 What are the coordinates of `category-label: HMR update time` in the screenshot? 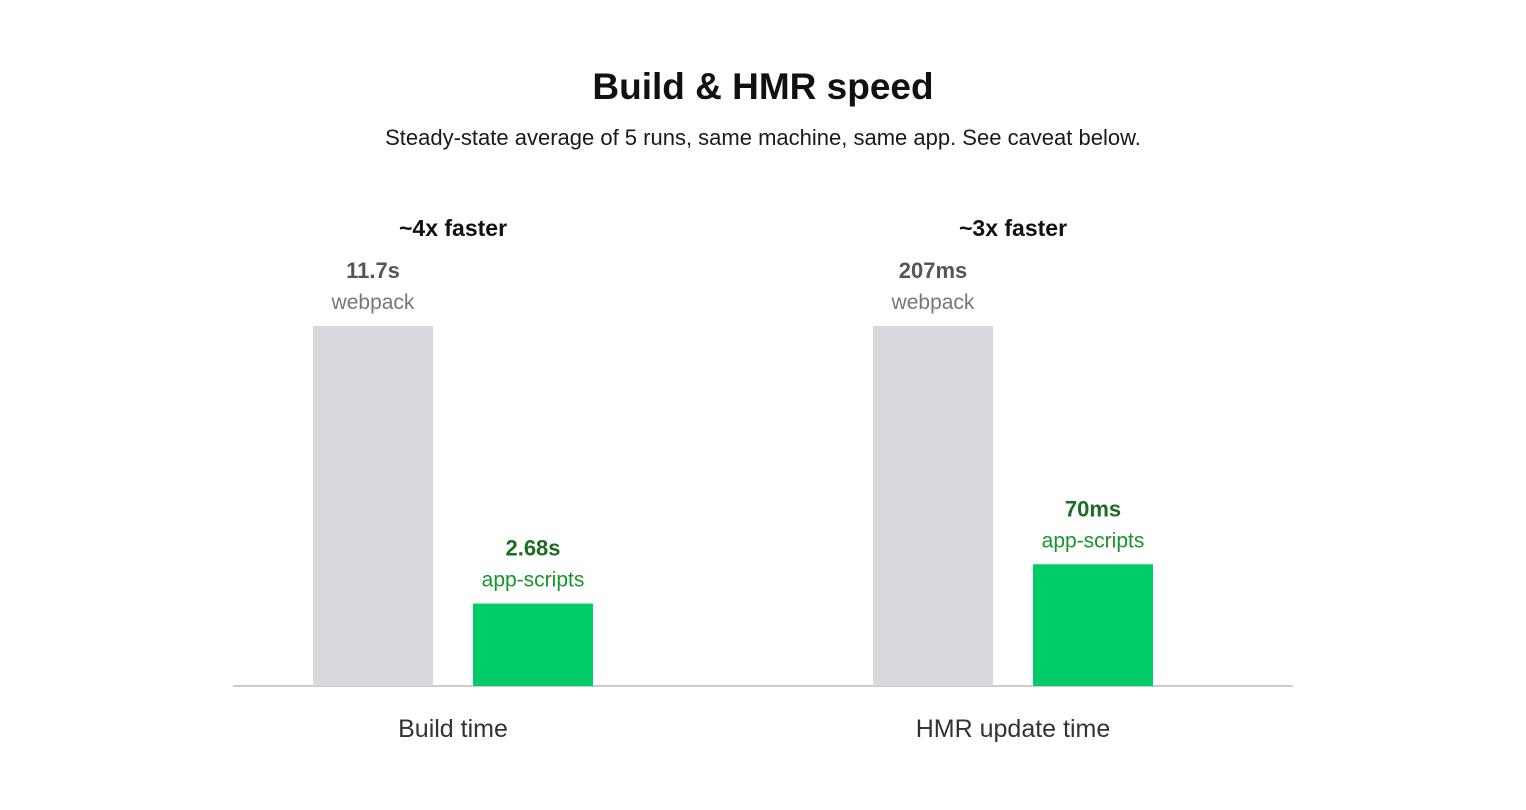 It's located at (1013, 729).